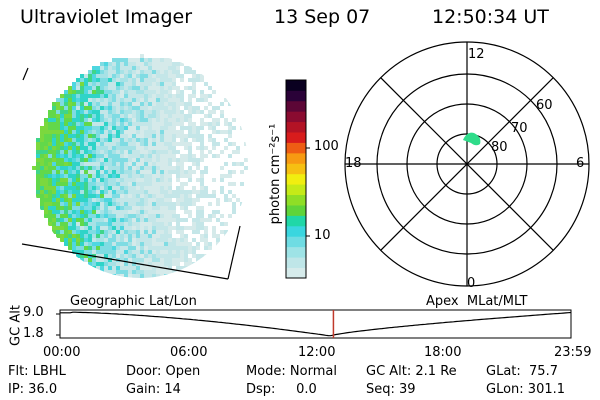 The height and width of the screenshot is (400, 600). I want to click on grid-line, so click(125, 261).